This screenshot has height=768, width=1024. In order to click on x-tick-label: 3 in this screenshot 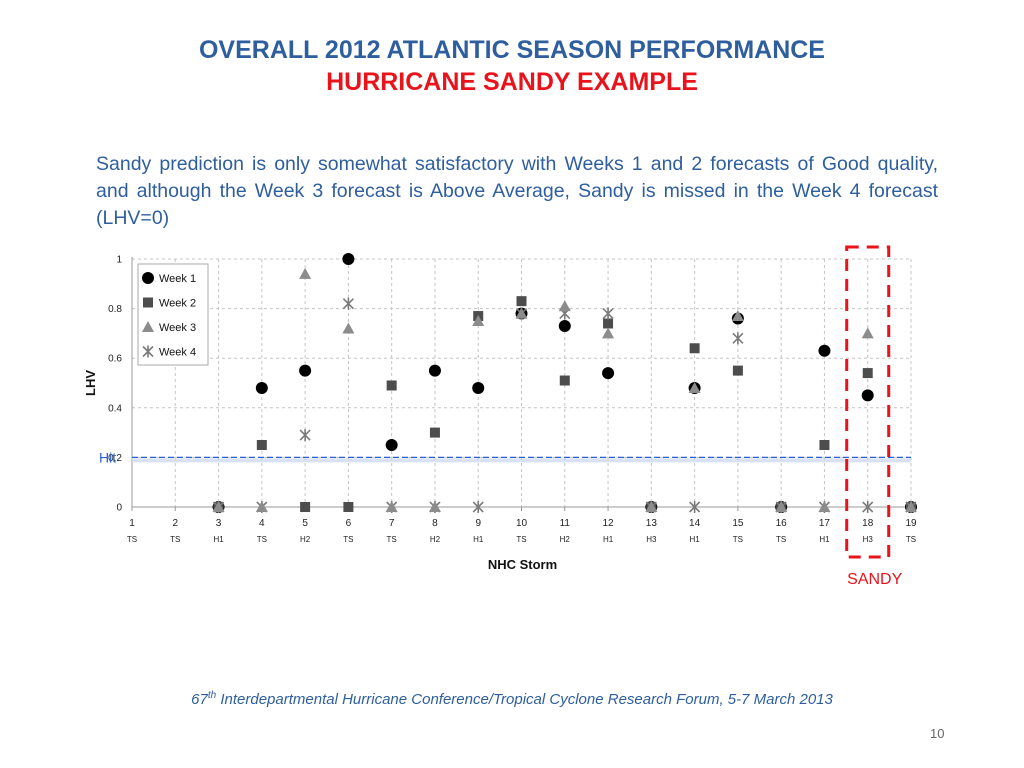, I will do `click(219, 523)`.